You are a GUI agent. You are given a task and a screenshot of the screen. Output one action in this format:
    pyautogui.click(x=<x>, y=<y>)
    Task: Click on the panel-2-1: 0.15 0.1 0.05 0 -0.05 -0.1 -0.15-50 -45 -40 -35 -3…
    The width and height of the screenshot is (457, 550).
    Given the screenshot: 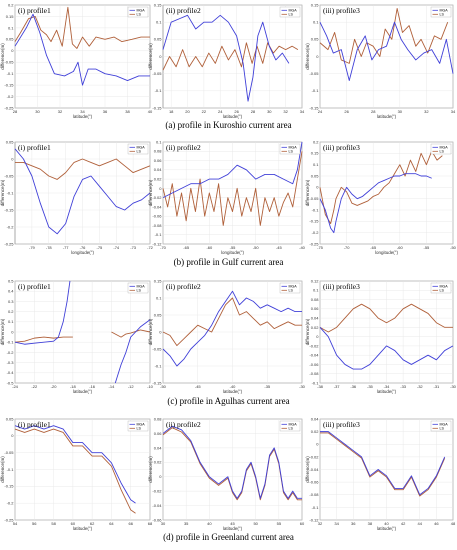 What is the action you would take?
    pyautogui.click(x=227, y=336)
    